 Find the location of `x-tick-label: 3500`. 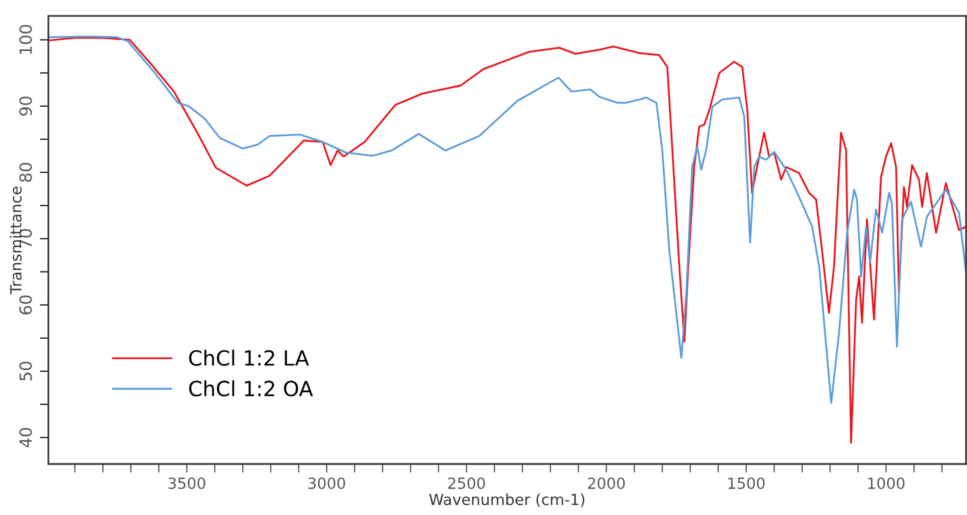

x-tick-label: 3500 is located at coordinates (187, 483).